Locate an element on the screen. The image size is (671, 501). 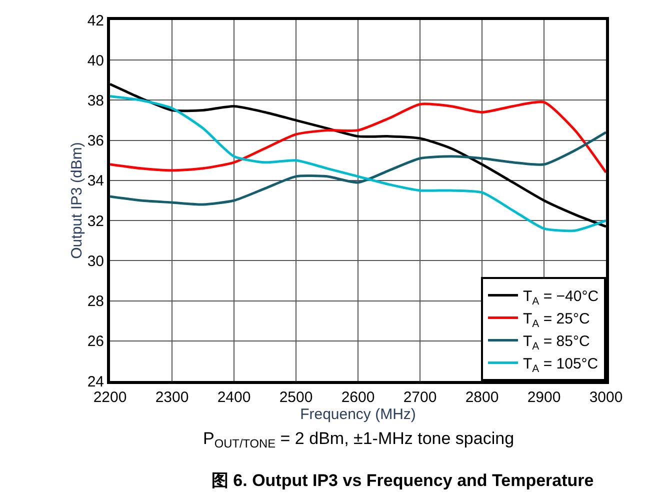
x-tick-label: 3000 is located at coordinates (606, 397).